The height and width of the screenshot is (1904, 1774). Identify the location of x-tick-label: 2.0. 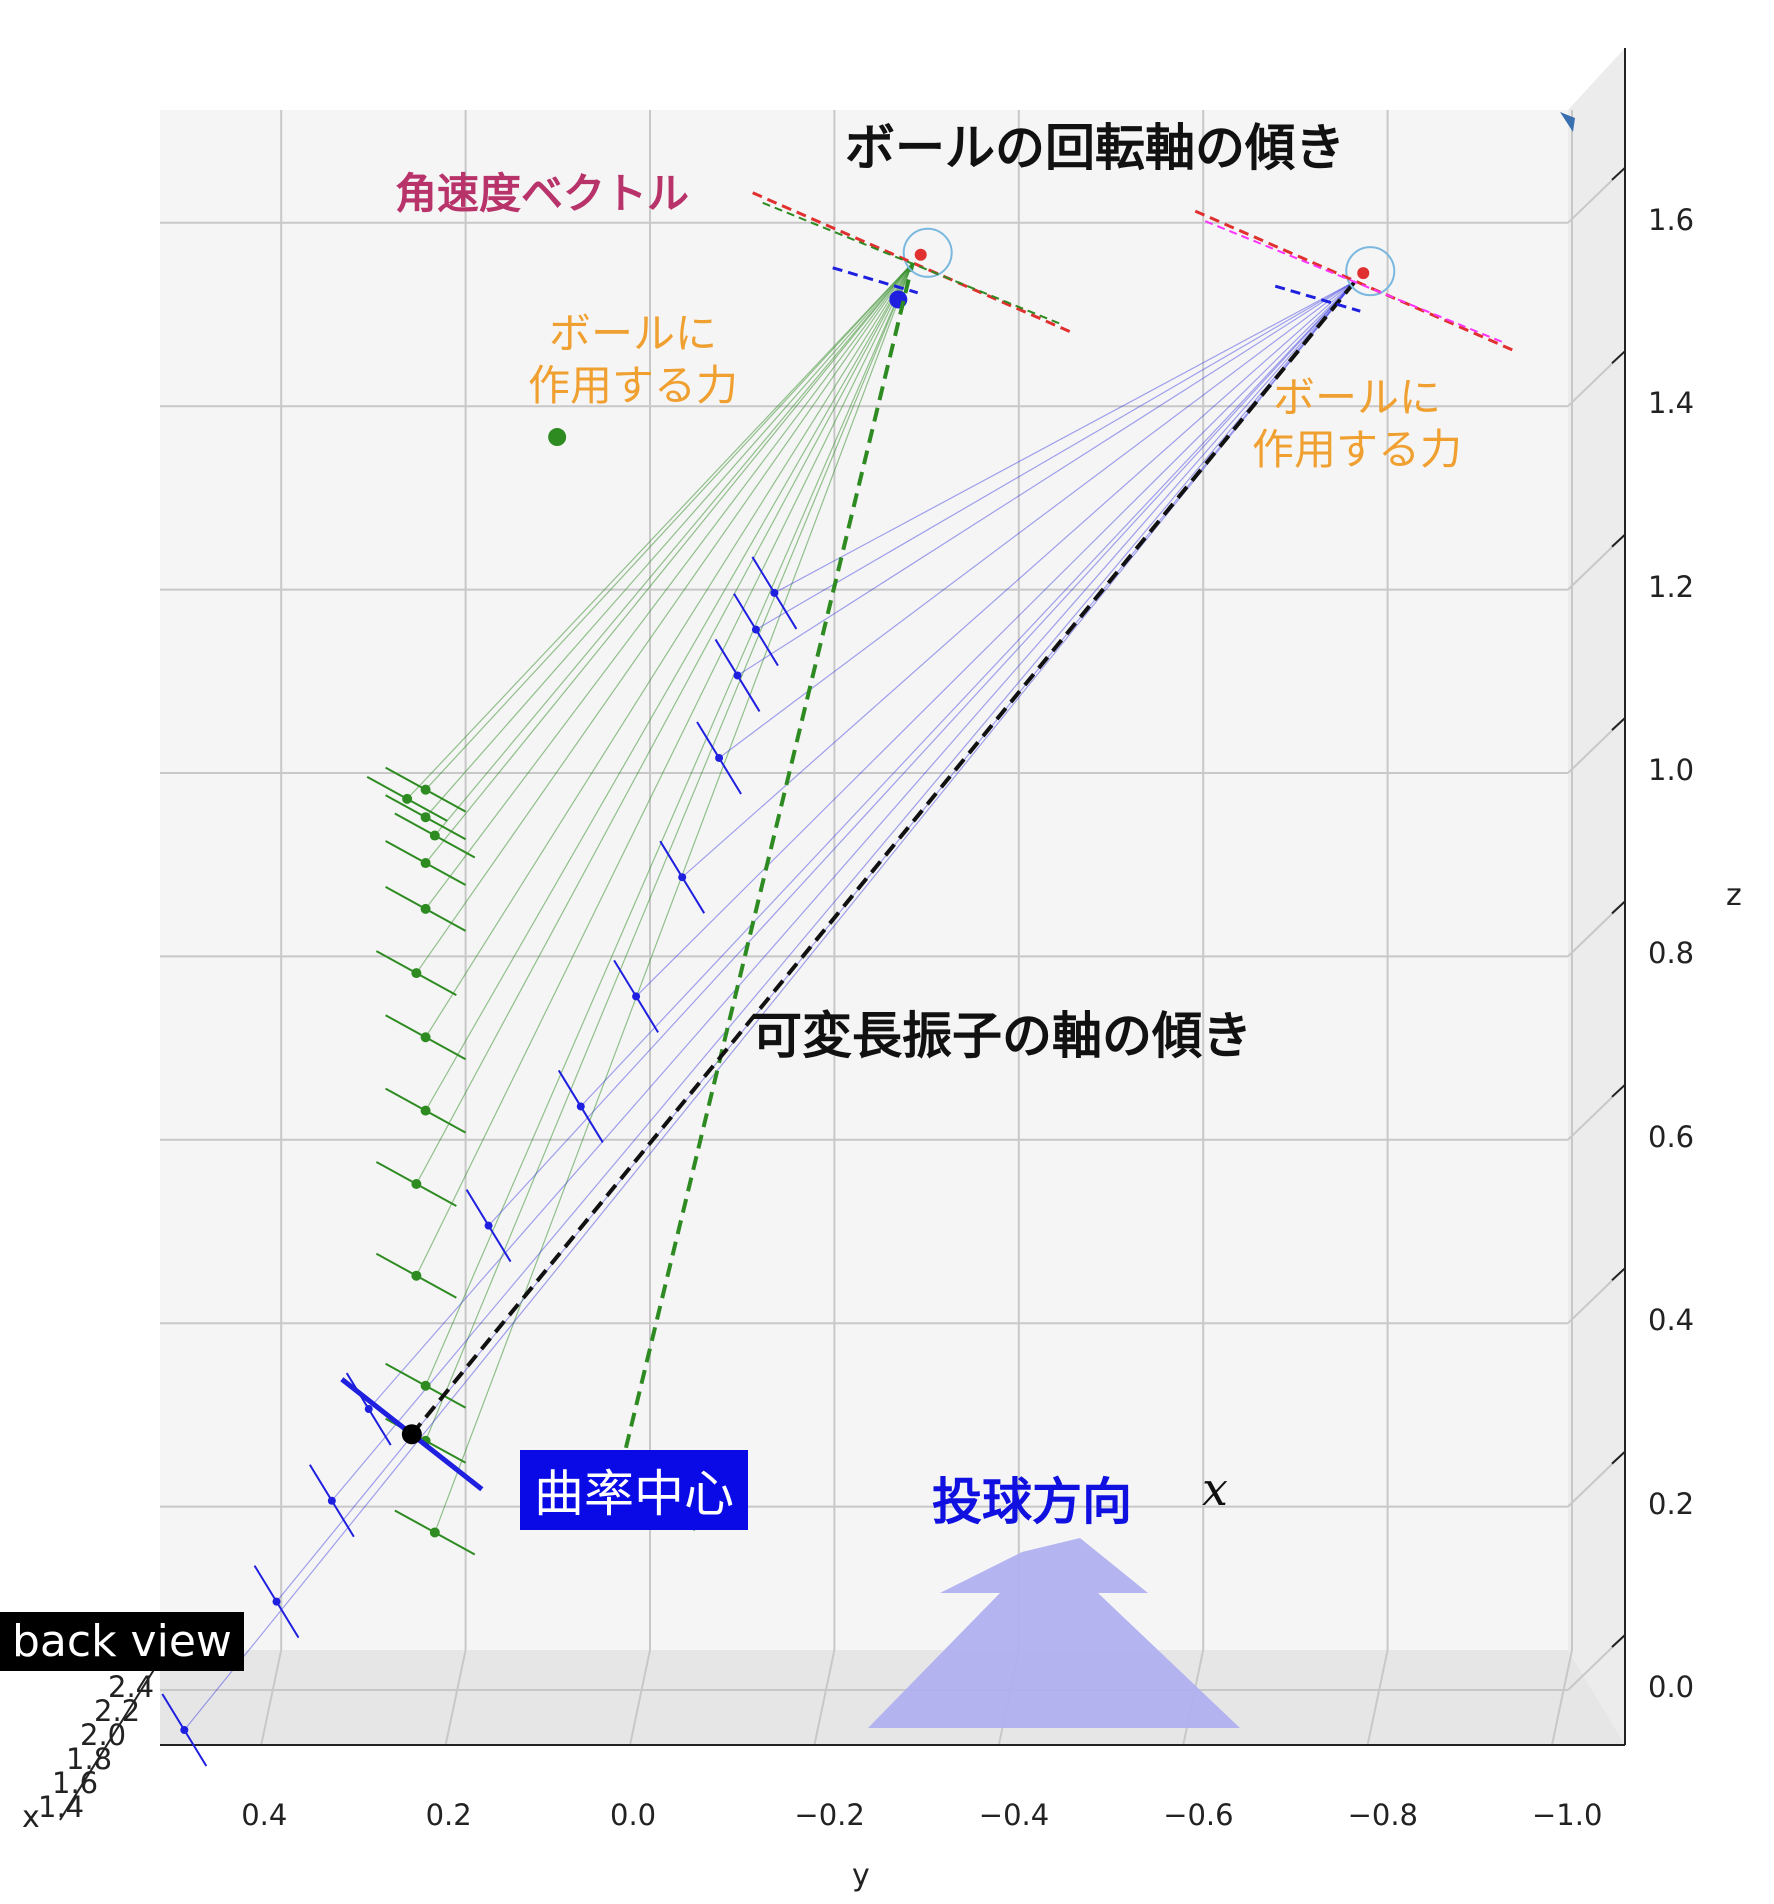
(103, 1735).